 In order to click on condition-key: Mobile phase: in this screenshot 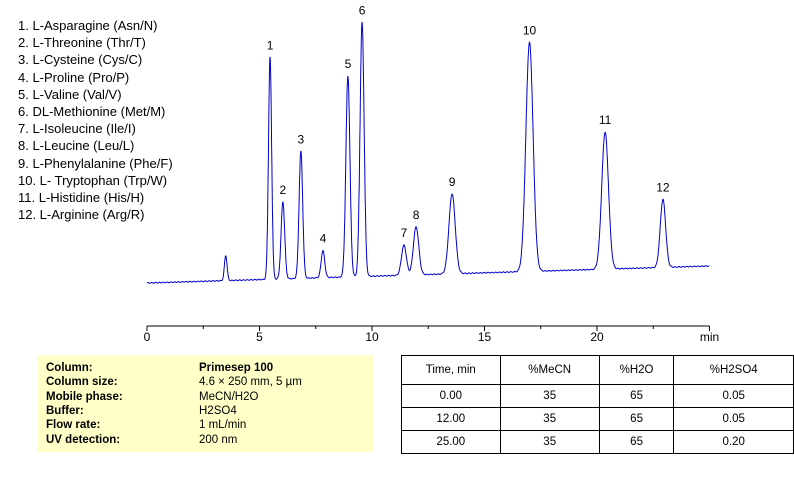, I will do `click(84, 396)`.